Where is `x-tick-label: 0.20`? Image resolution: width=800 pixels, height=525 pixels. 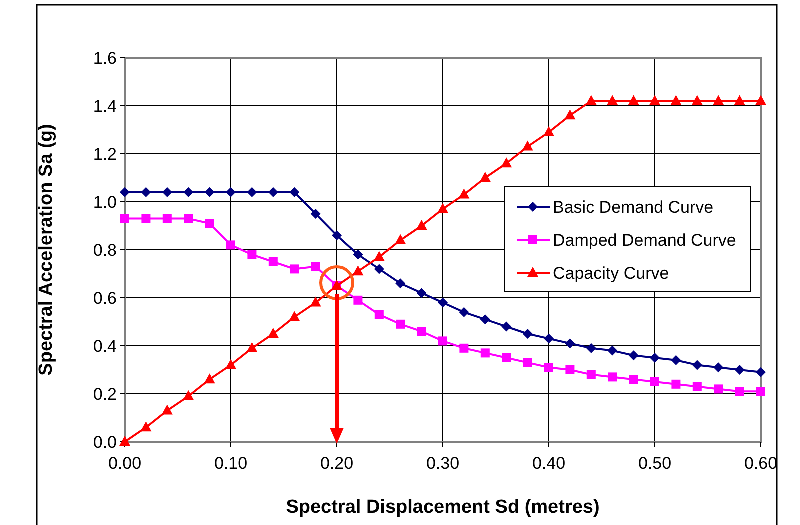 x-tick-label: 0.20 is located at coordinates (337, 463).